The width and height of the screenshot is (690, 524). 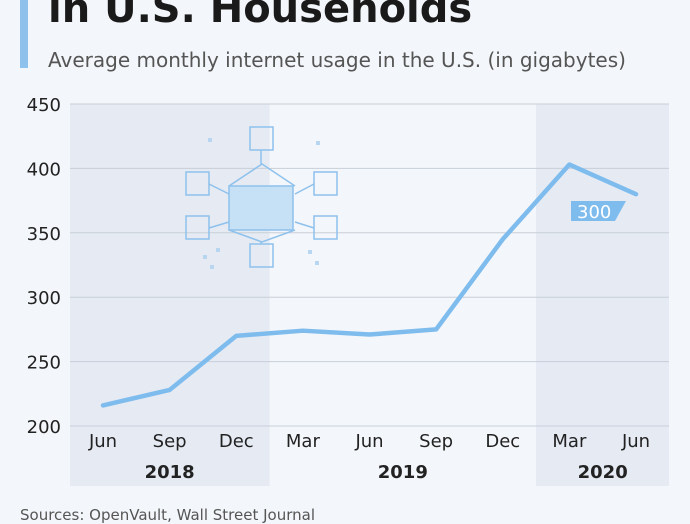 I want to click on y-tick-label: 400, so click(x=44, y=169).